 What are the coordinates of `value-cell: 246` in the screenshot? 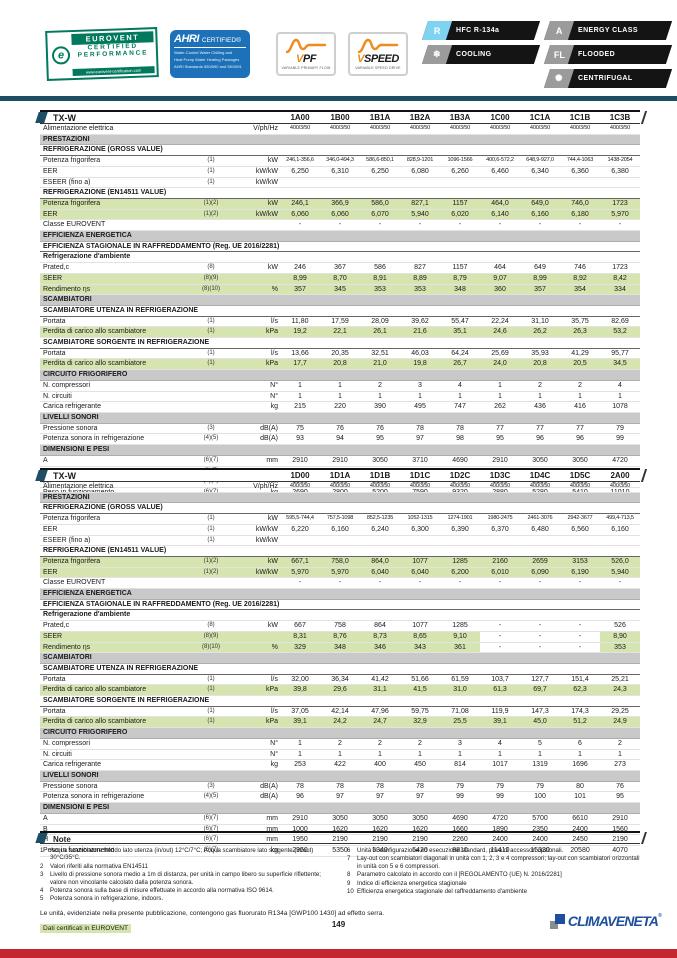 It's located at (300, 268).